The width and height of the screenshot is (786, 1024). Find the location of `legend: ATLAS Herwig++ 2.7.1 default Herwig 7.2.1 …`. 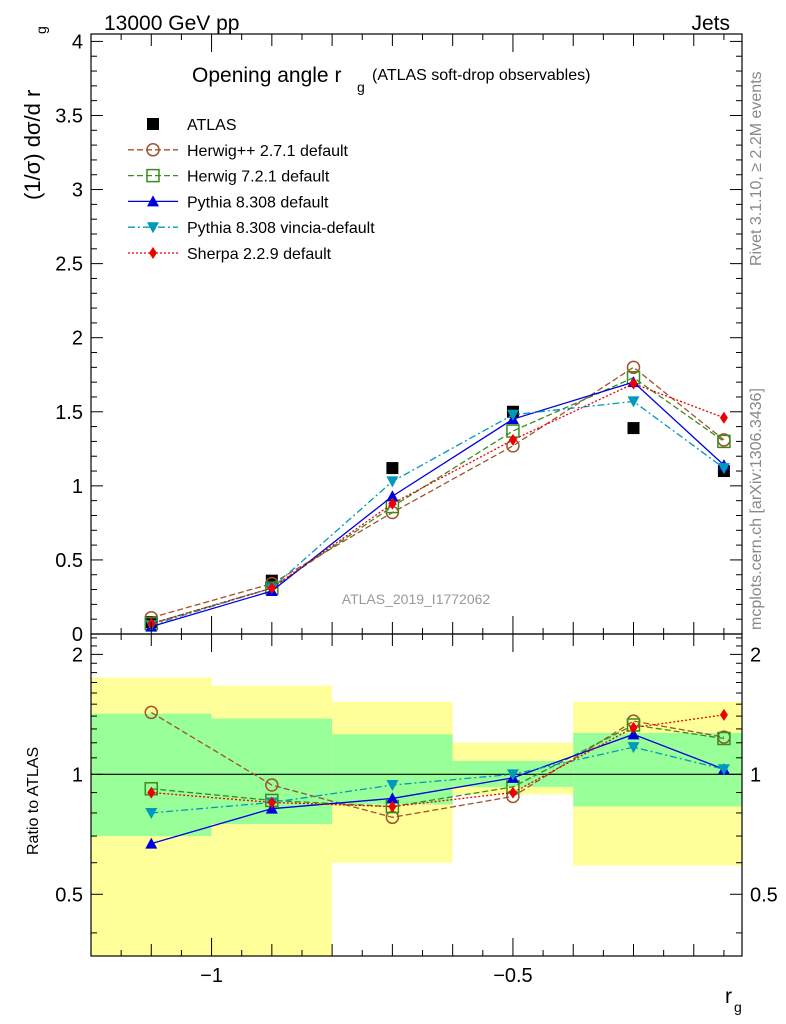

legend: ATLAS Herwig++ 2.7.1 default Herwig 7.2.1 … is located at coordinates (251, 190).